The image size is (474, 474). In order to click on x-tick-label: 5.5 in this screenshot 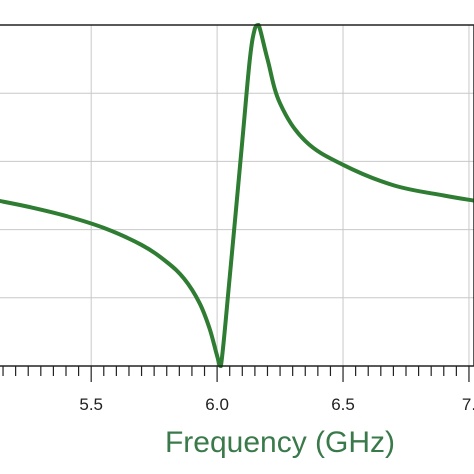, I will do `click(91, 404)`.